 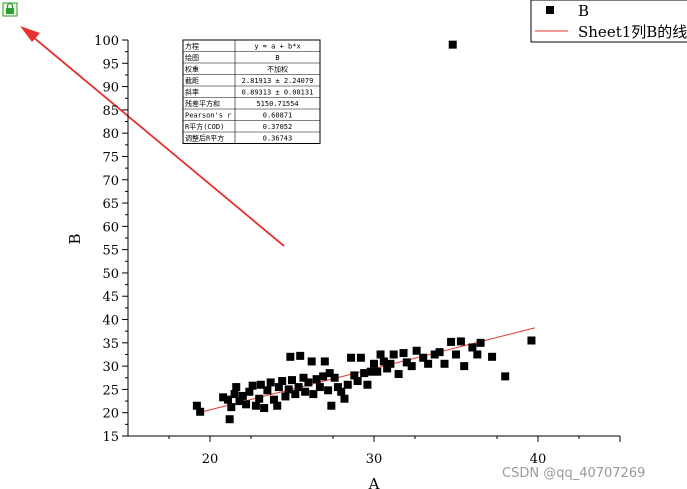 I want to click on stats-value: 0.89313 ± 0.08131, so click(x=278, y=93).